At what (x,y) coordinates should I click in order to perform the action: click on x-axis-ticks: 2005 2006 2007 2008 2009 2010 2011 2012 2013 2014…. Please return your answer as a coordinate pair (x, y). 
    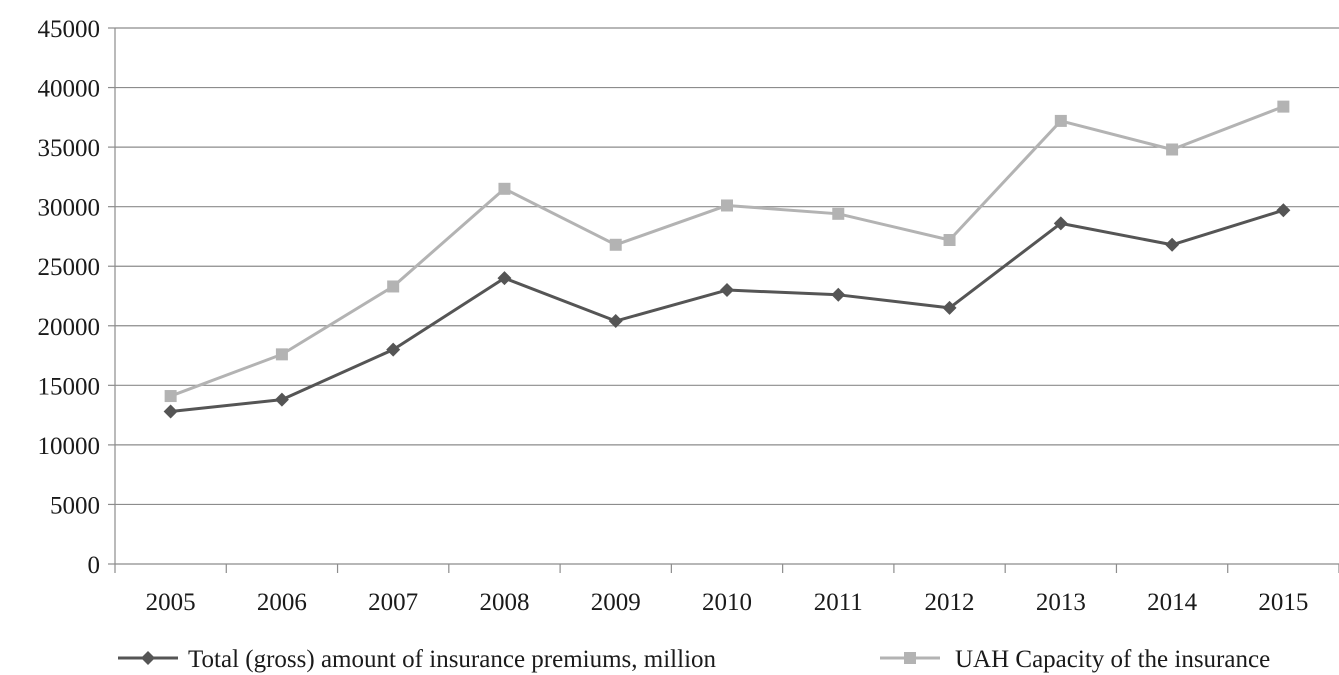
    Looking at the image, I should click on (727, 602).